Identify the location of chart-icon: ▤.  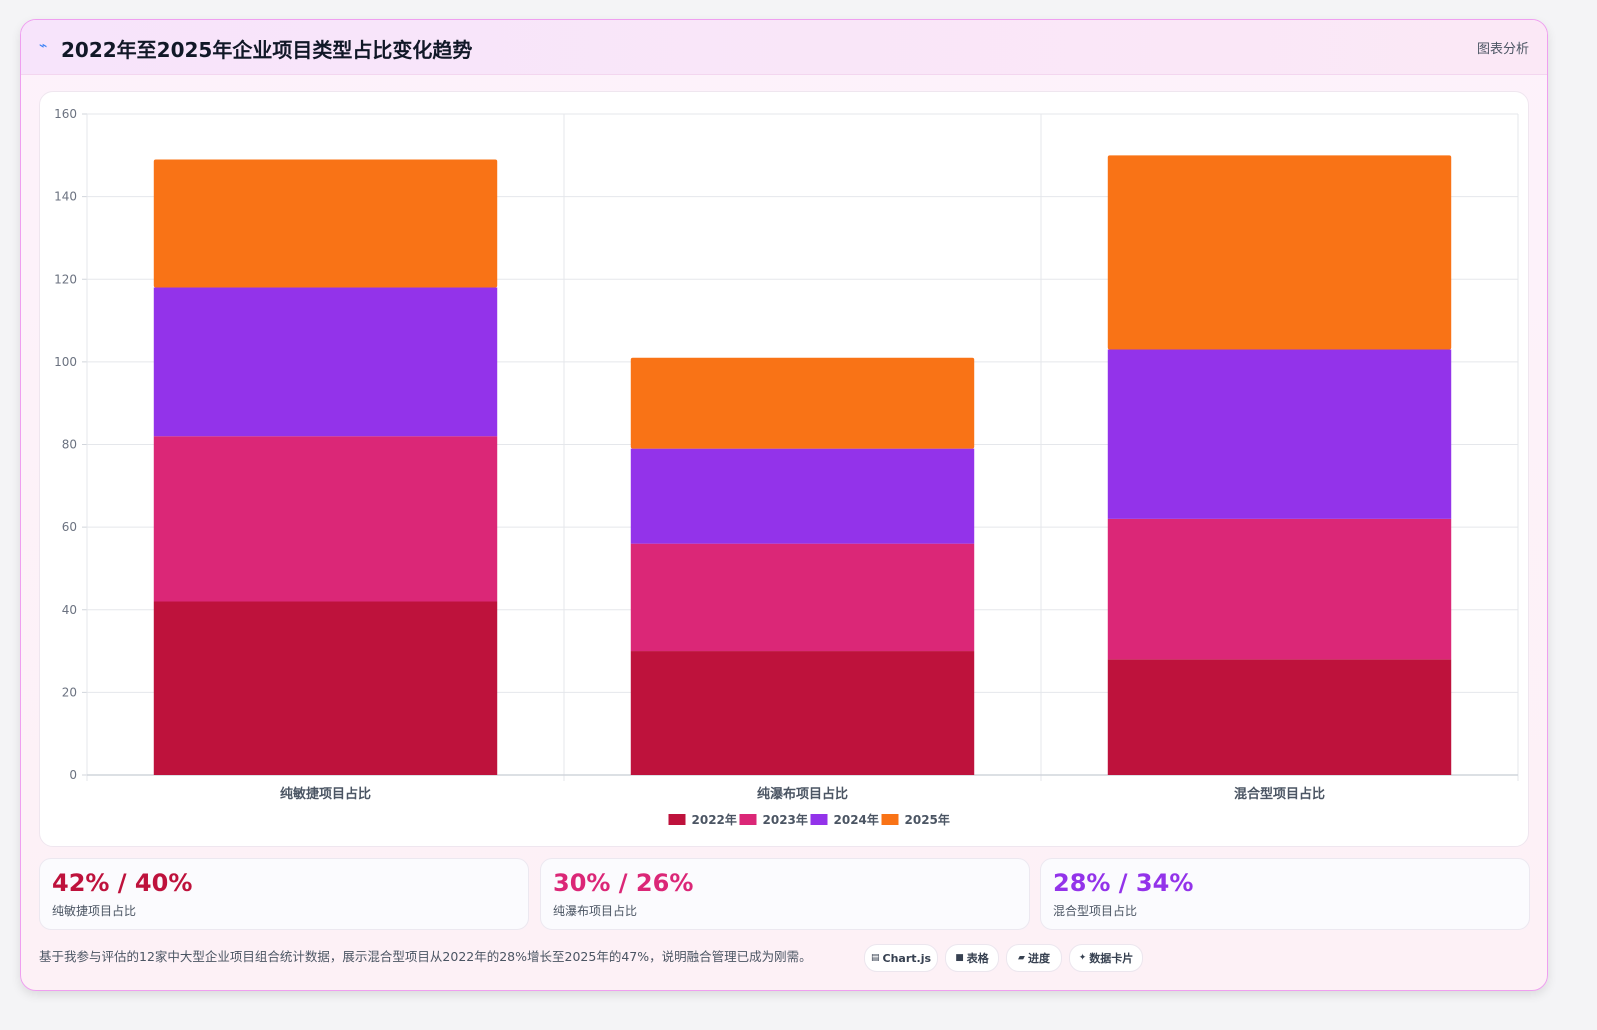
(875, 958).